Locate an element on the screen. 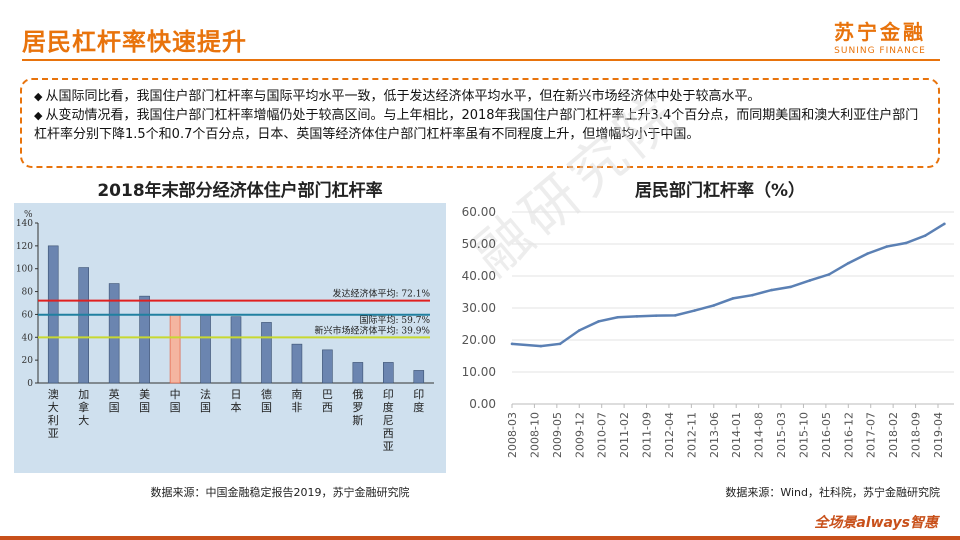 The image size is (960, 540). bar-category-label: 美 is located at coordinates (144, 394).